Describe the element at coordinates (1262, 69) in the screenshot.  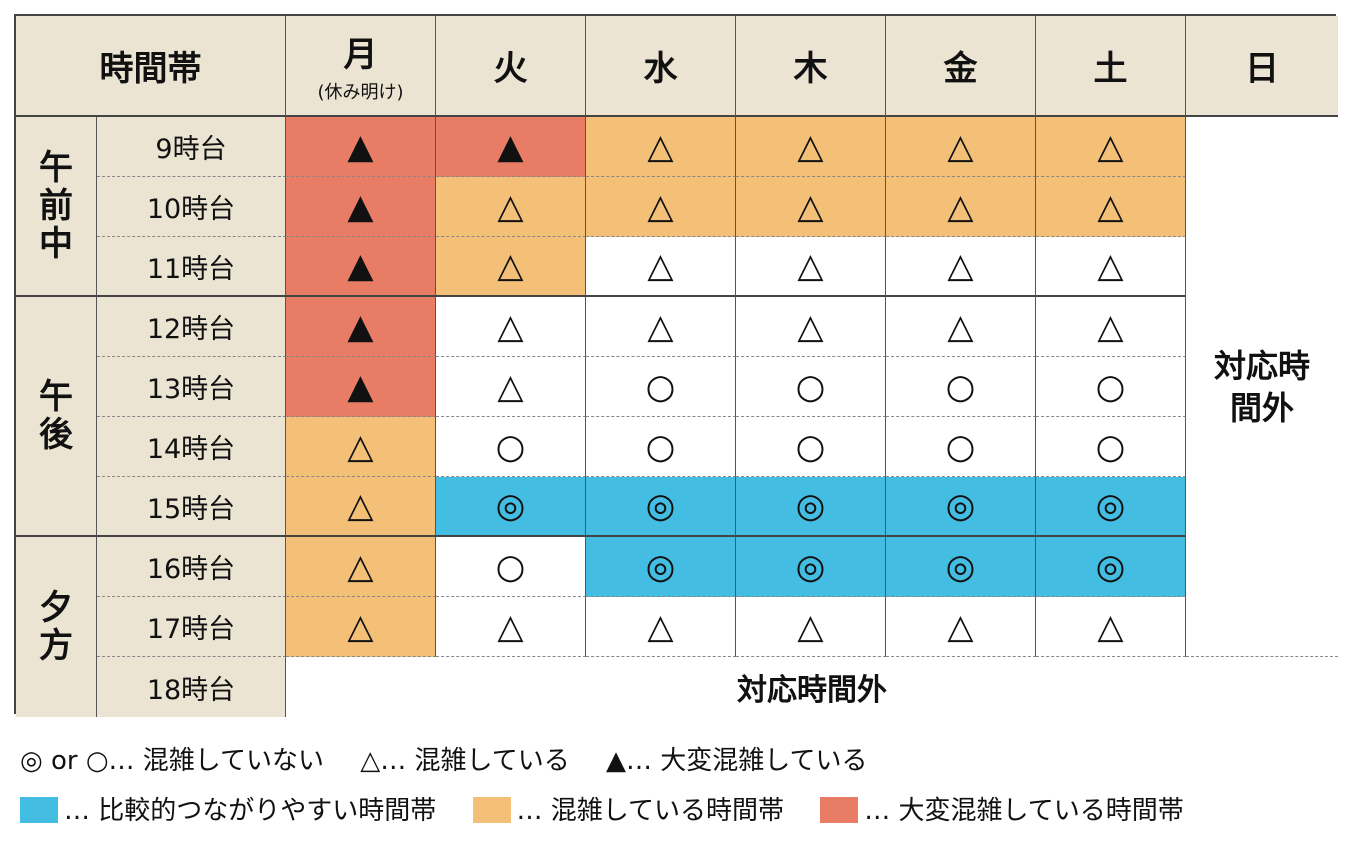
I see `day-label: 日` at that location.